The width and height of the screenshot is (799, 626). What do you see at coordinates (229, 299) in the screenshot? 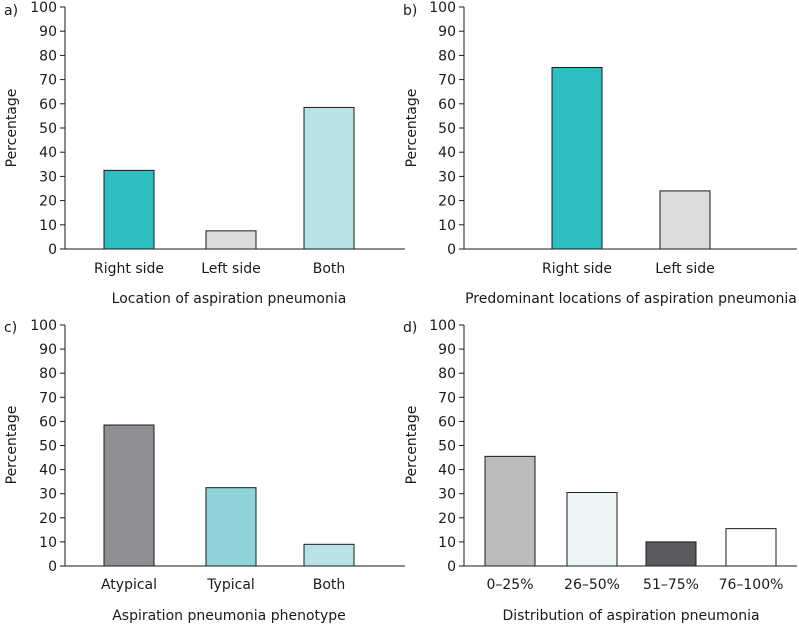
I see `x-axis-title: Location of aspiration pneumonia` at bounding box center [229, 299].